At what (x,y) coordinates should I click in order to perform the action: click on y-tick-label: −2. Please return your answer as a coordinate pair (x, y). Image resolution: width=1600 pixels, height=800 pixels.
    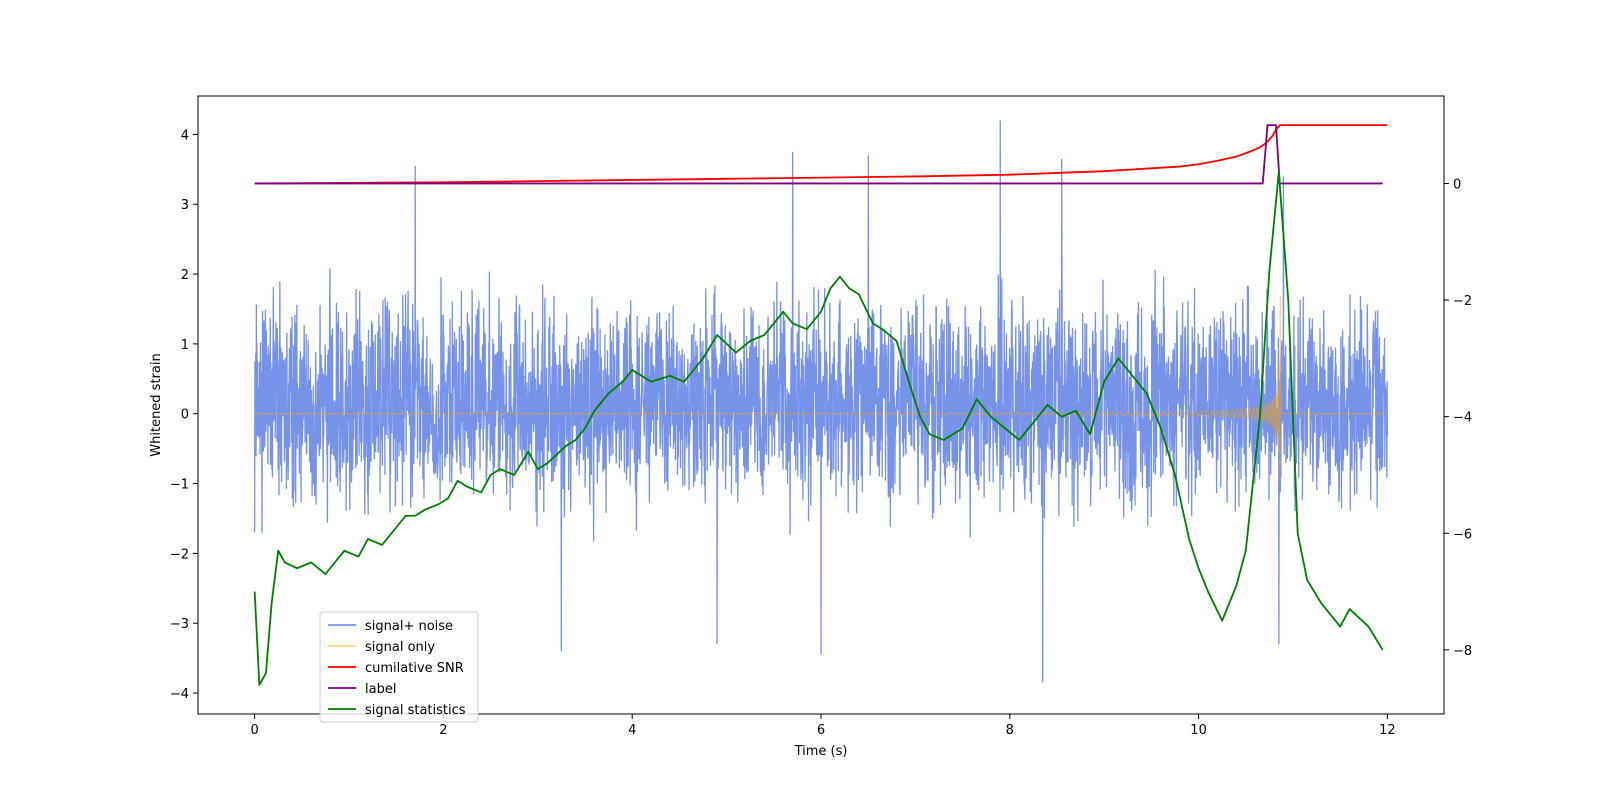
    Looking at the image, I should click on (179, 554).